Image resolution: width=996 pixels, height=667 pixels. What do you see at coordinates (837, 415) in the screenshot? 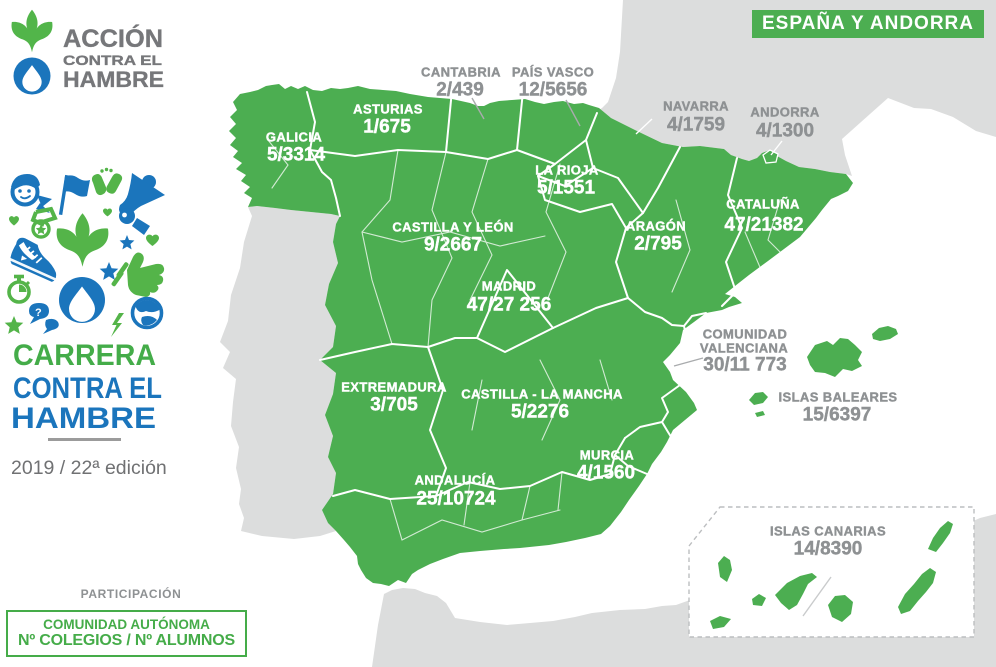
I see `svg-text: 15/6397` at bounding box center [837, 415].